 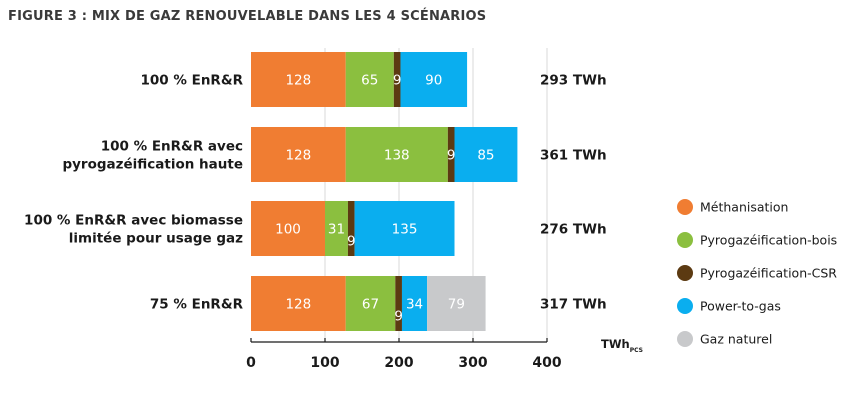 I want to click on x-tick-label: 200, so click(x=398, y=363).